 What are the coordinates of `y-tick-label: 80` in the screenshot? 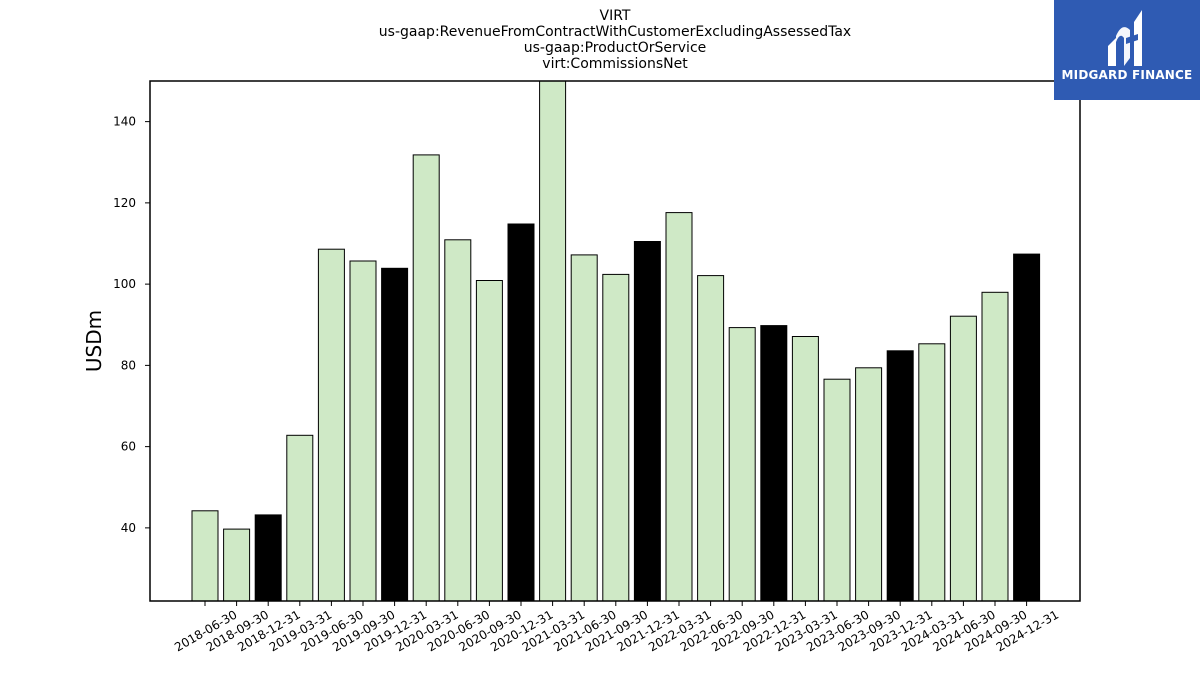 It's located at (128, 365).